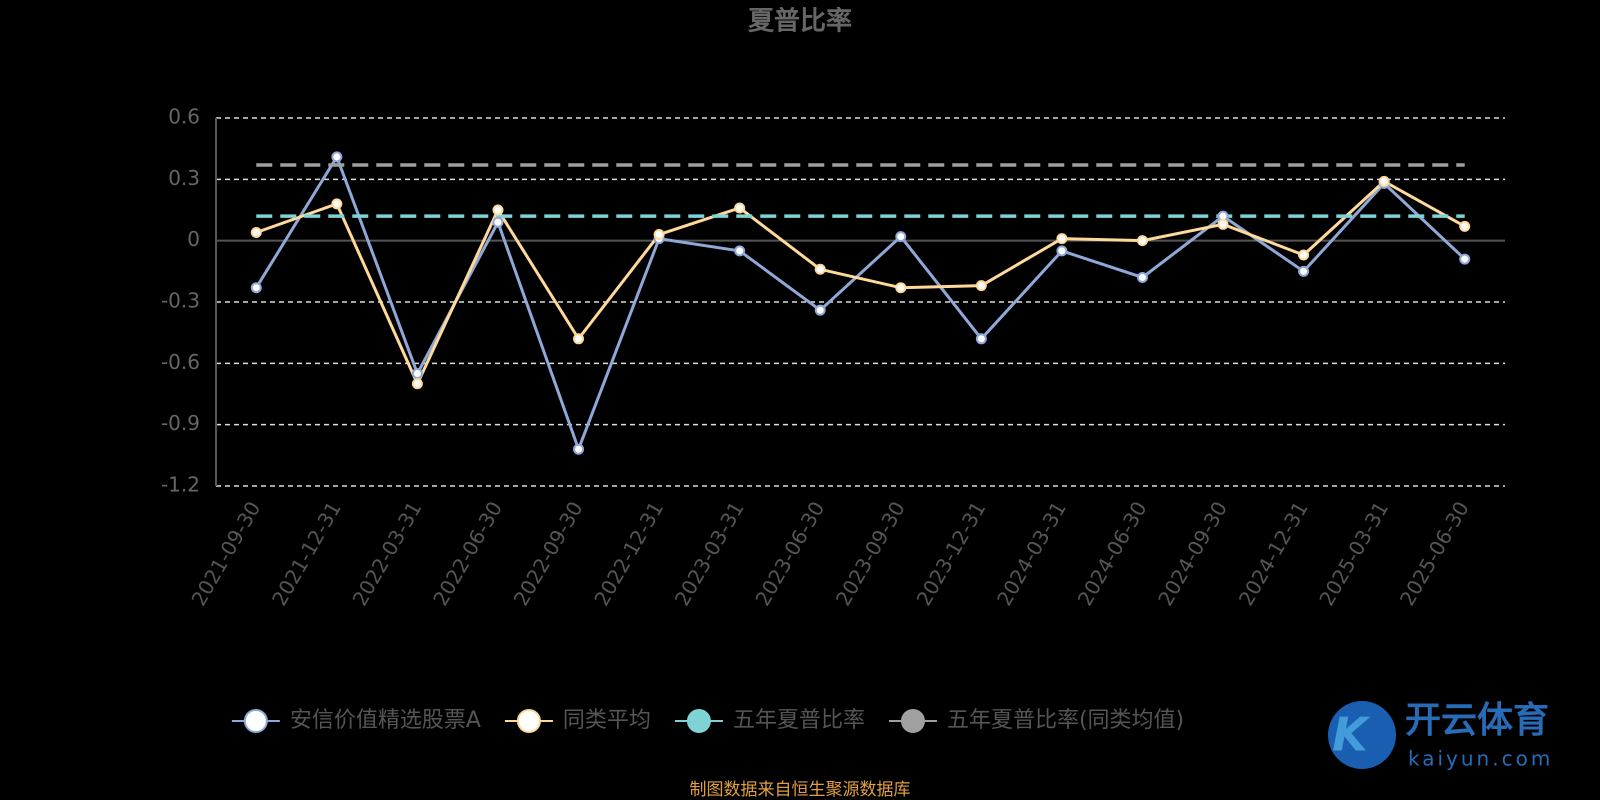  I want to click on y-tick-label: -0.9, so click(180, 423).